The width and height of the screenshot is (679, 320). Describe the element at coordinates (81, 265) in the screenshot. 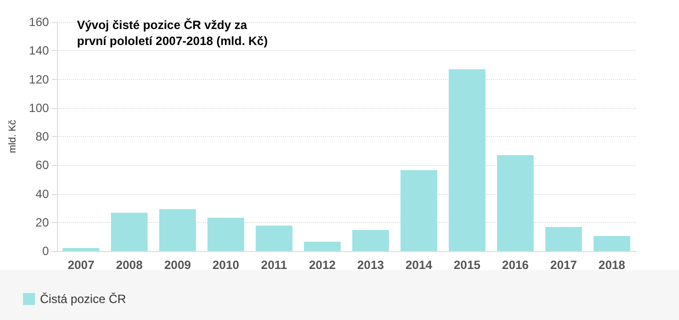

I see `x-tick-label: 2007` at that location.